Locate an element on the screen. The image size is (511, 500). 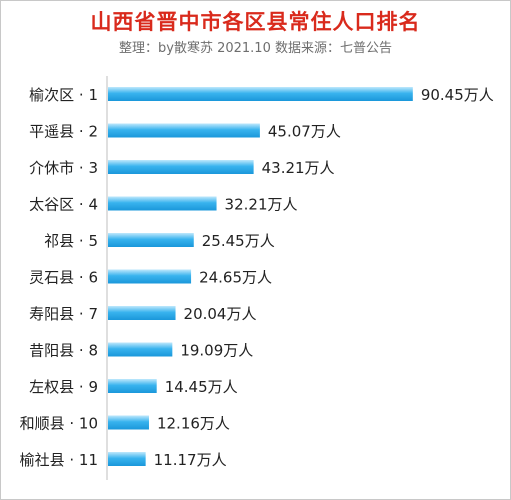
data-label: 19.09万人 is located at coordinates (216, 351).